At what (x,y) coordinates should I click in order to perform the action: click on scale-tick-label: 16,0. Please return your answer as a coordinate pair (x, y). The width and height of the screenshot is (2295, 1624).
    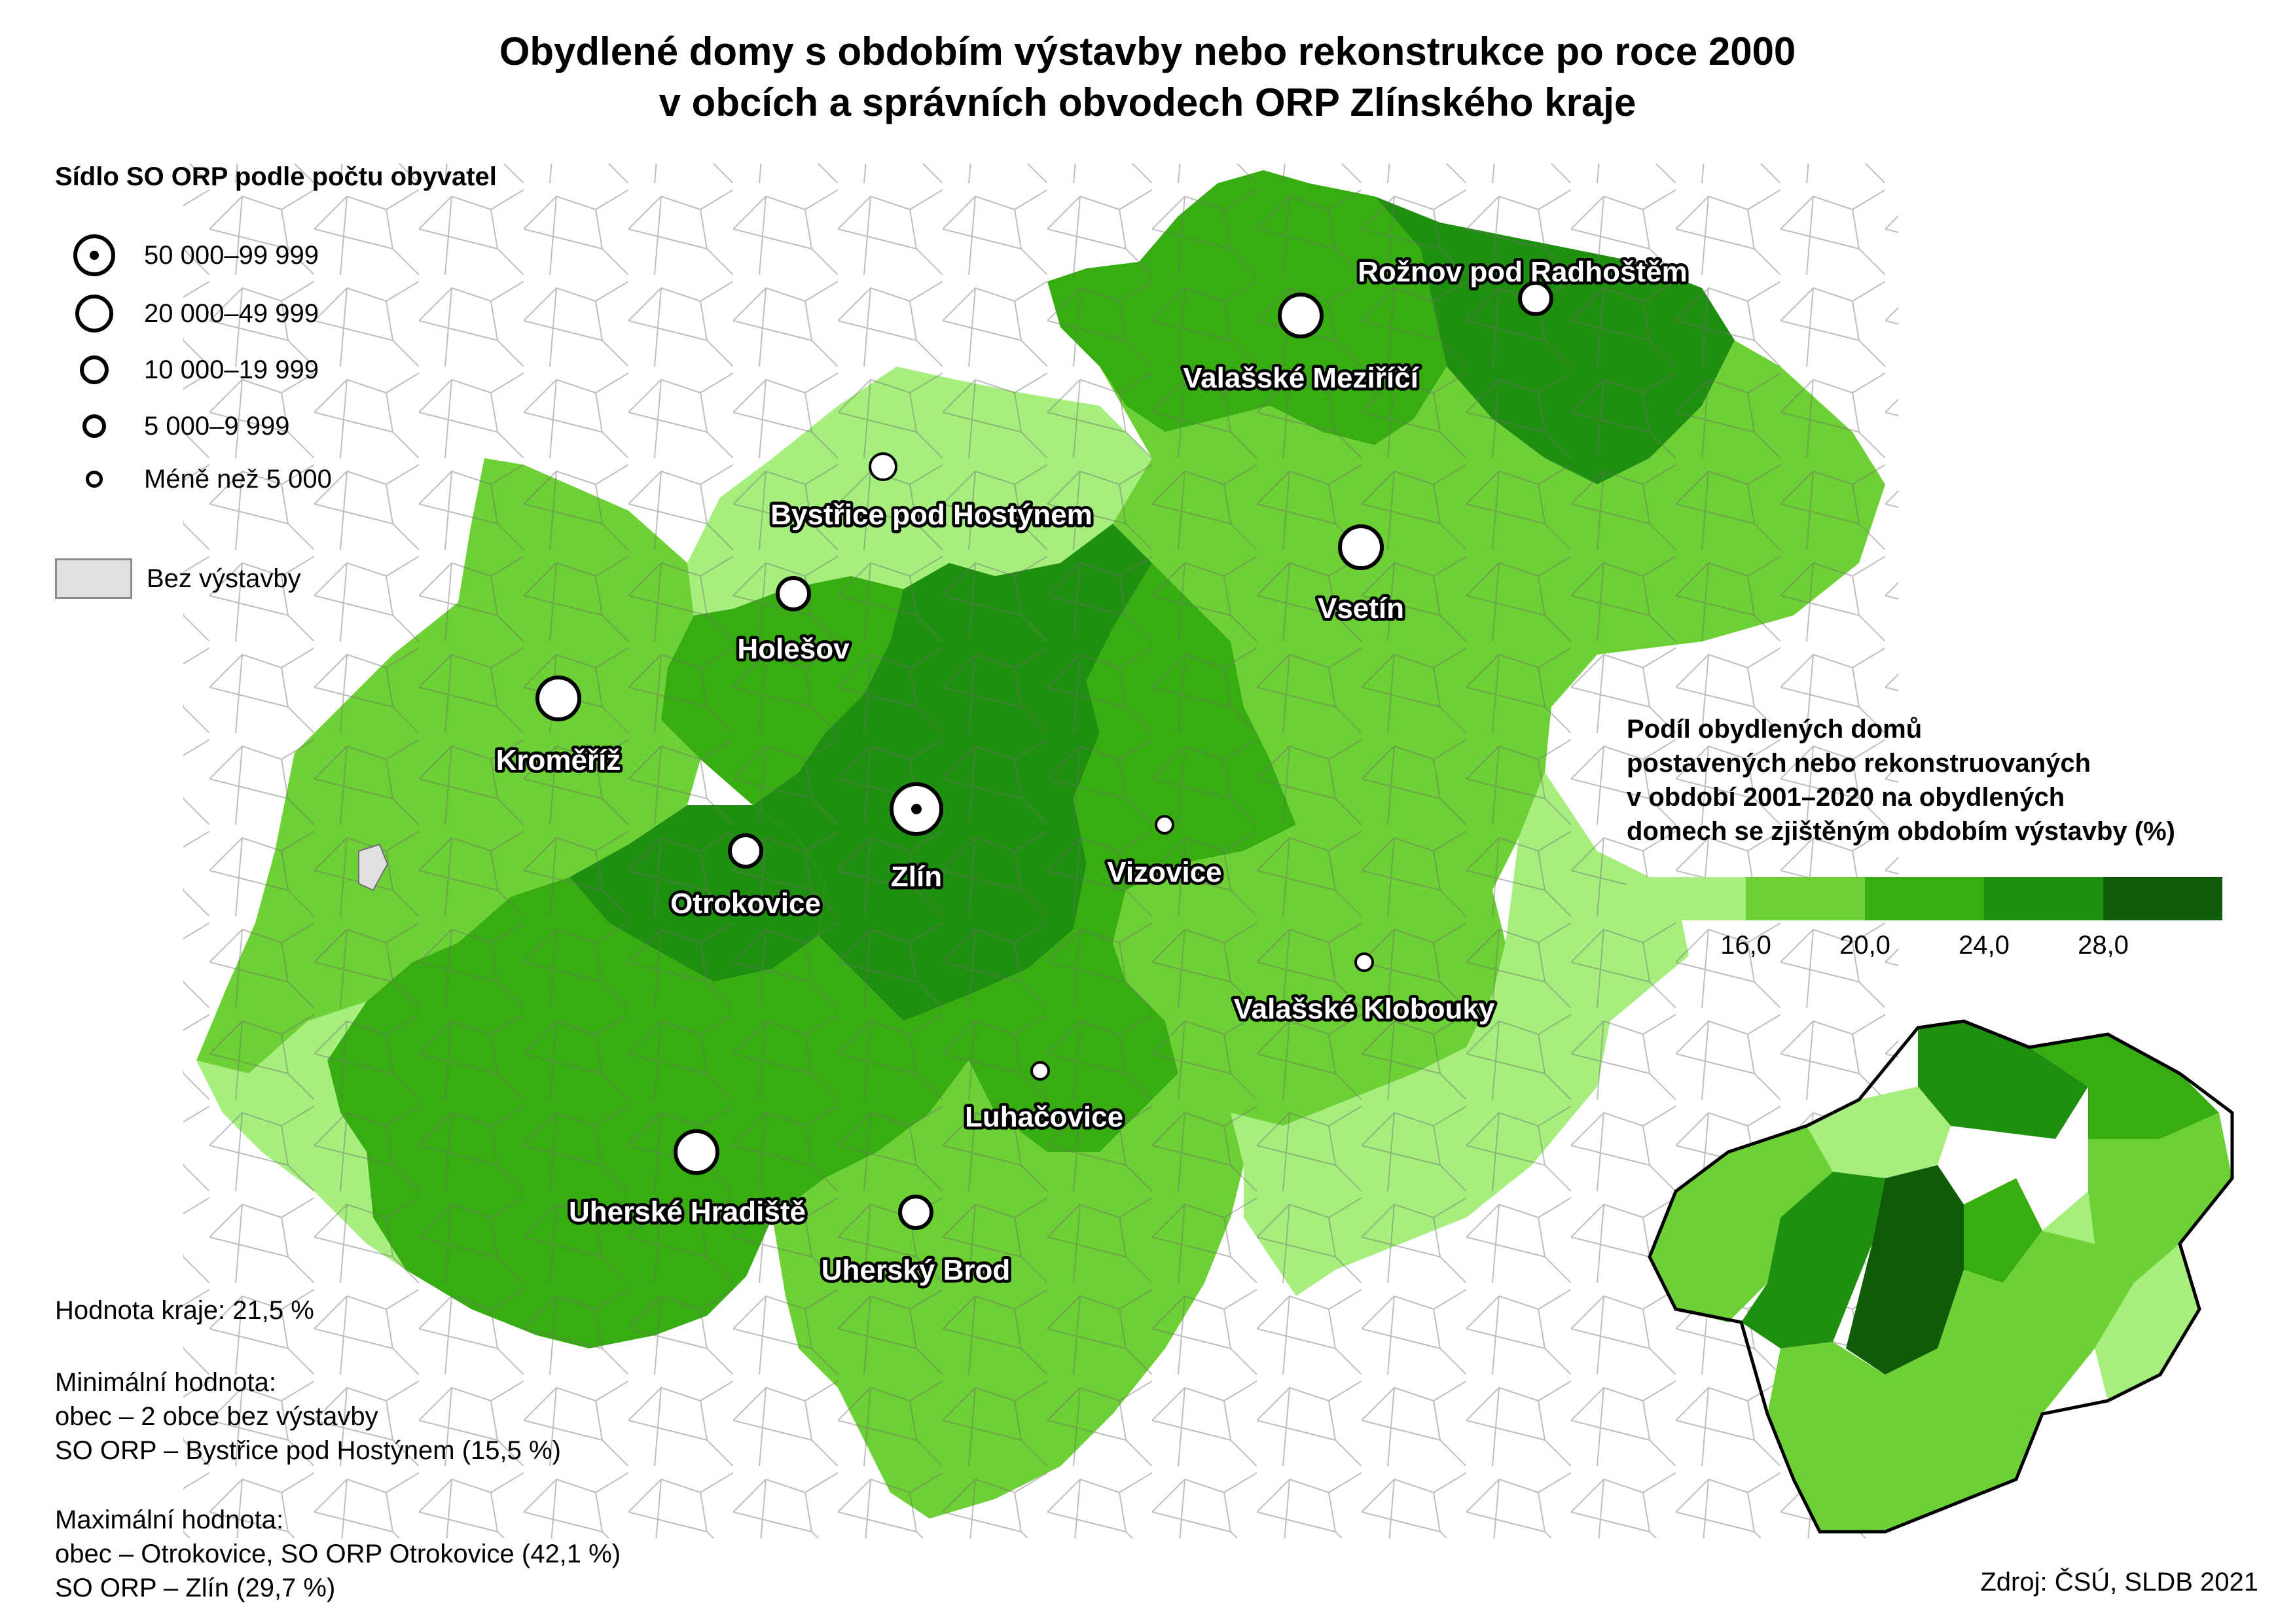
    Looking at the image, I should click on (1746, 945).